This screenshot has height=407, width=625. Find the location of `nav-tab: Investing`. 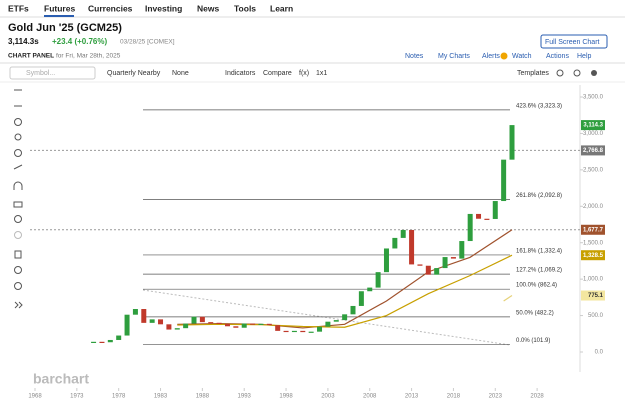

nav-tab: Investing is located at coordinates (163, 8).